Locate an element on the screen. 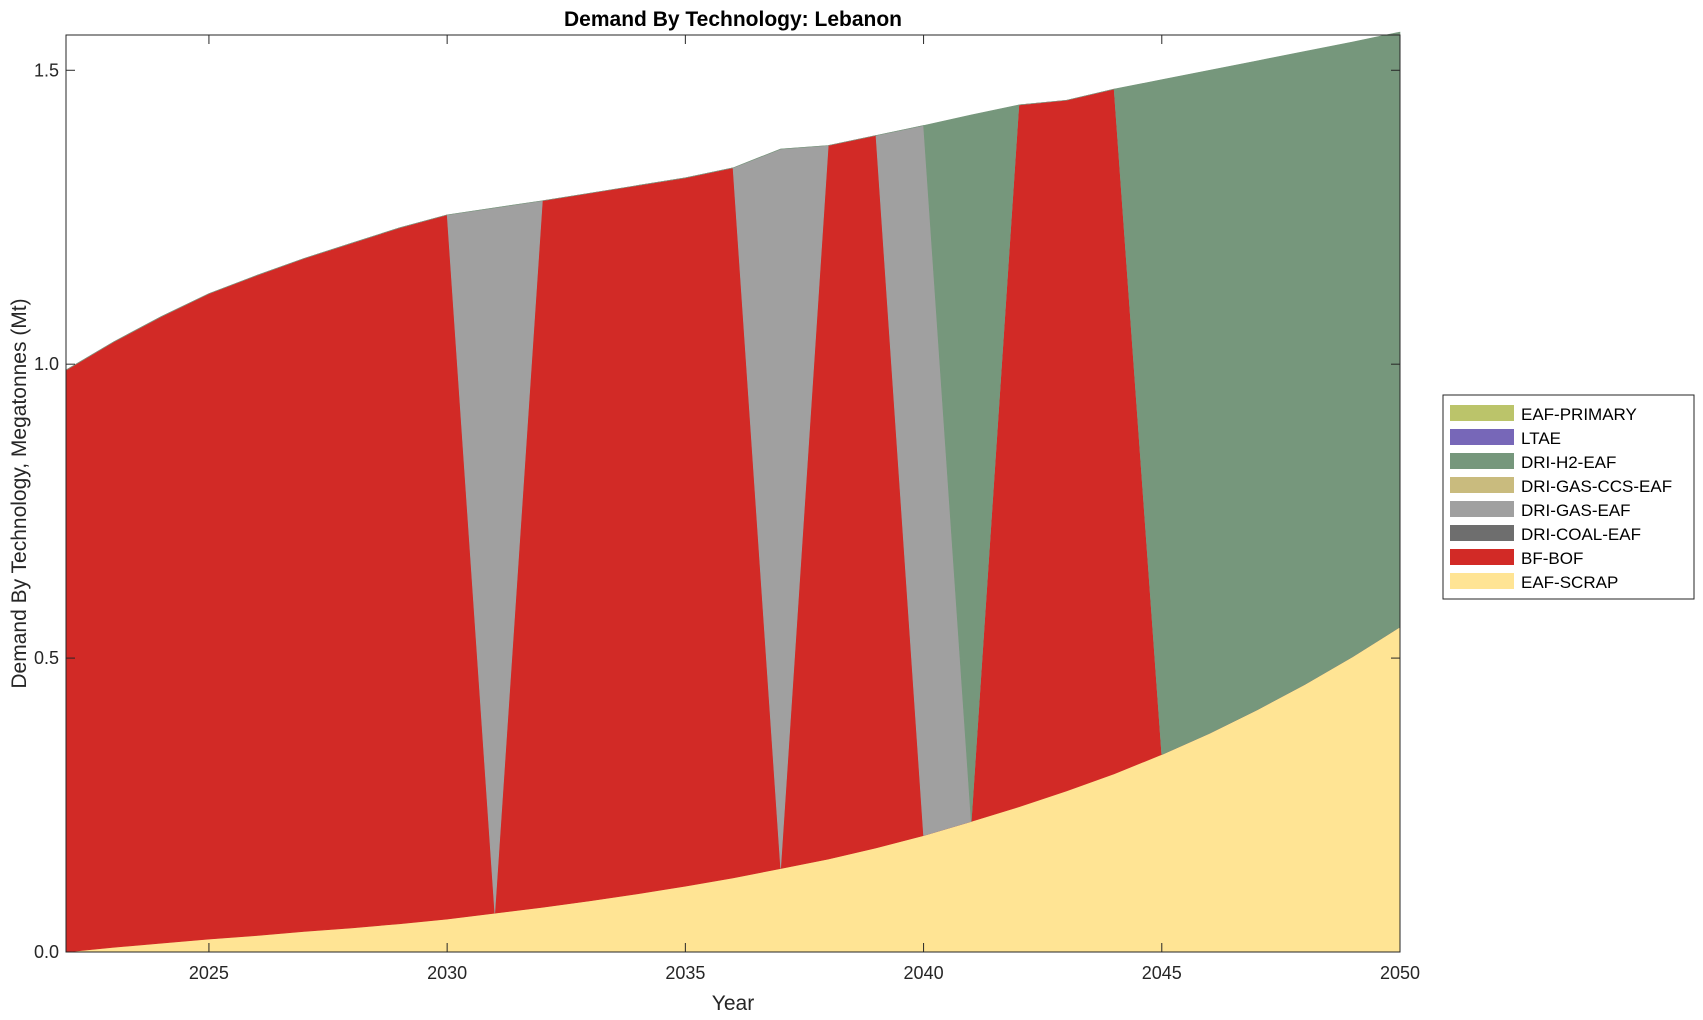 This screenshot has width=1703, height=1020. x-tick-label: 2025 is located at coordinates (209, 973).